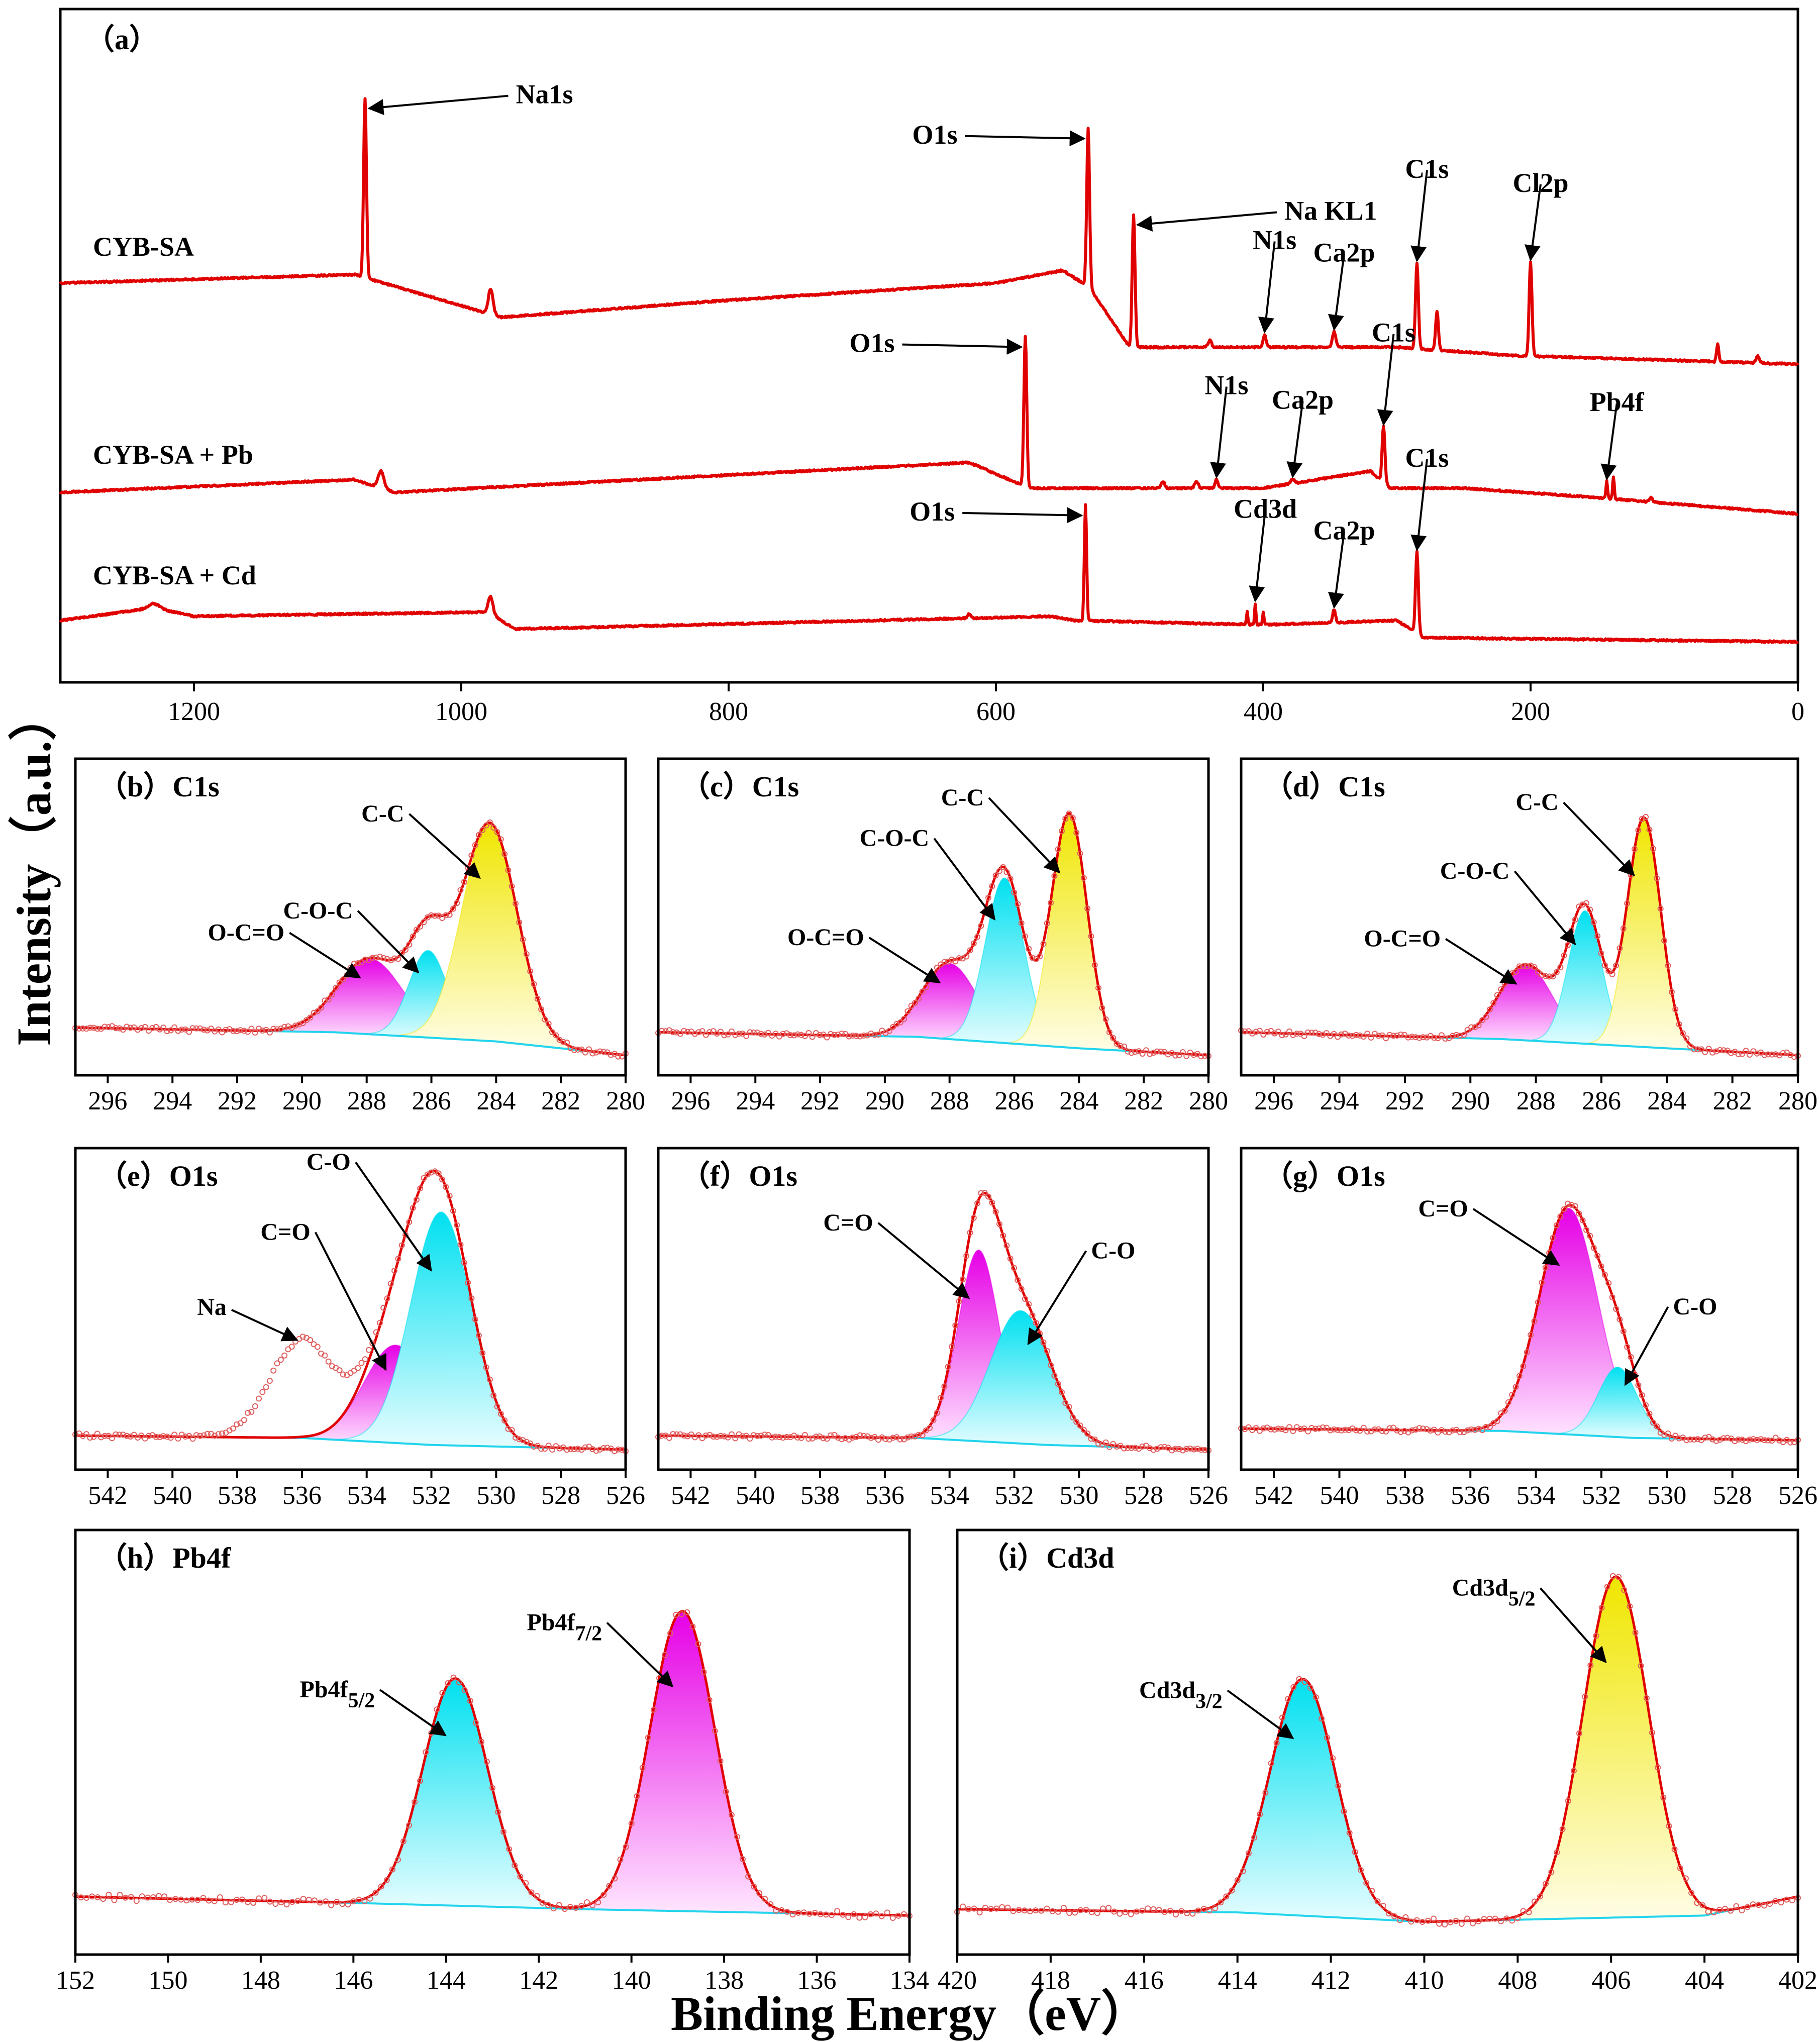 The image size is (1820, 2042). Describe the element at coordinates (1265, 509) in the screenshot. I see `peak-annotation: Cd3d` at that location.